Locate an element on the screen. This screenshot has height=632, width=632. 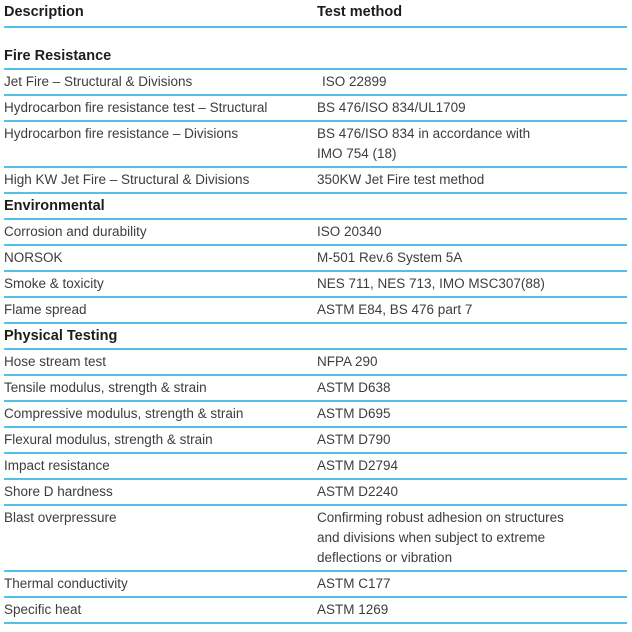
test-method-cell: M-501 Rev.6 System 5A is located at coordinates (390, 257).